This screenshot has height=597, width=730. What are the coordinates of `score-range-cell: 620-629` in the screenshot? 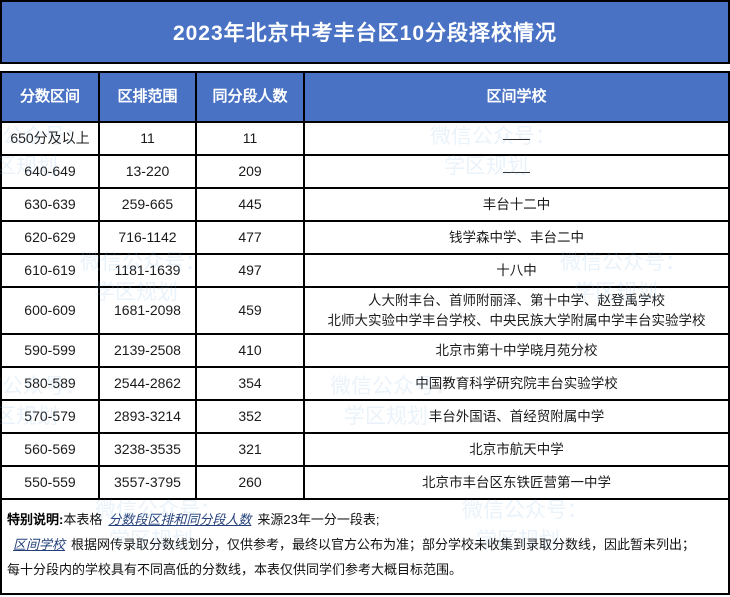 It's located at (51, 238).